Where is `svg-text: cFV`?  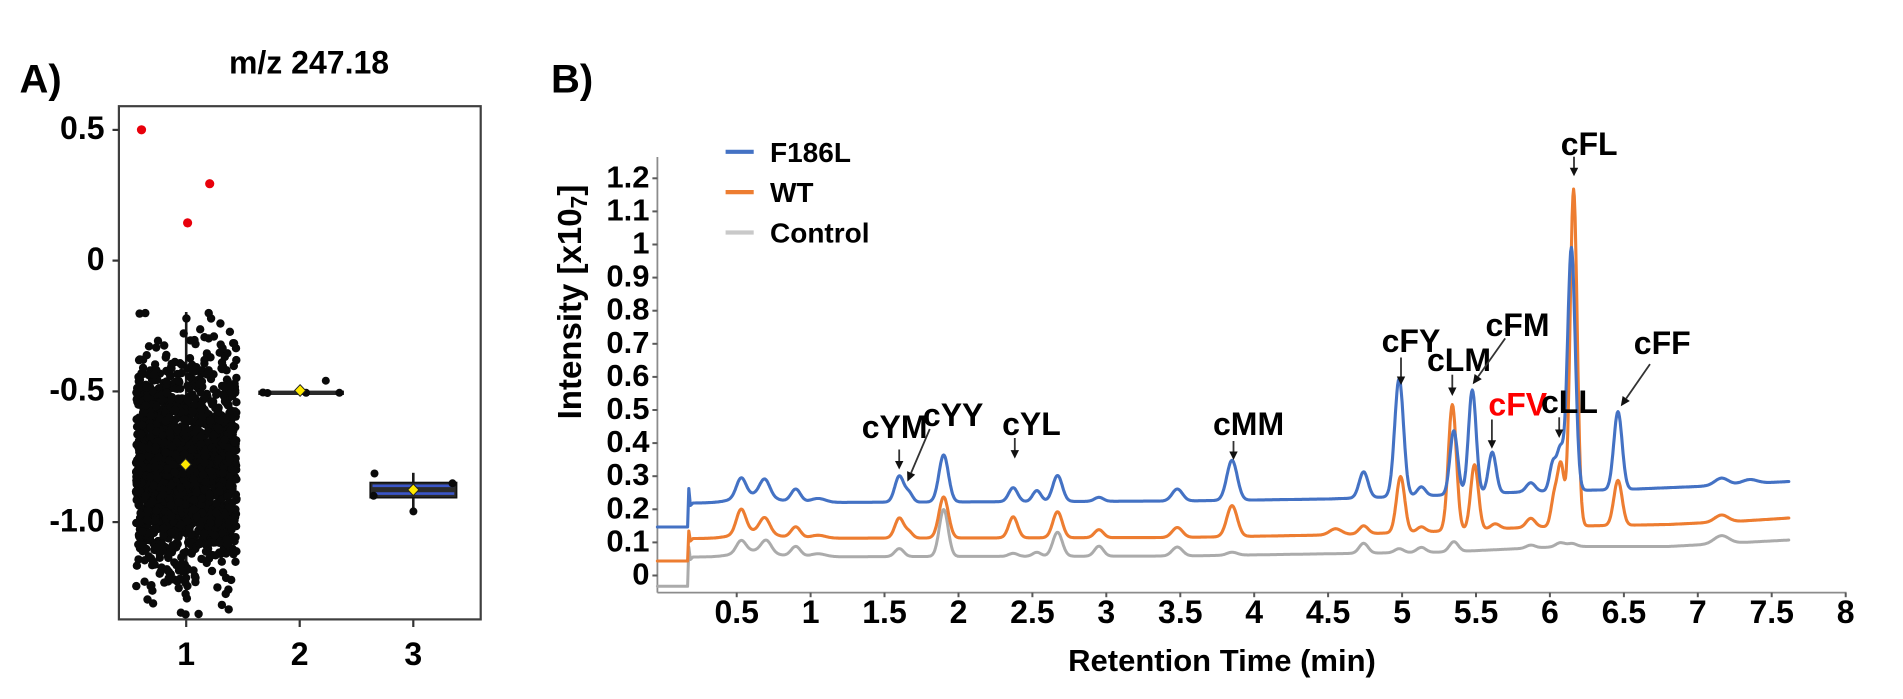
svg-text: cFV is located at coordinates (1517, 405).